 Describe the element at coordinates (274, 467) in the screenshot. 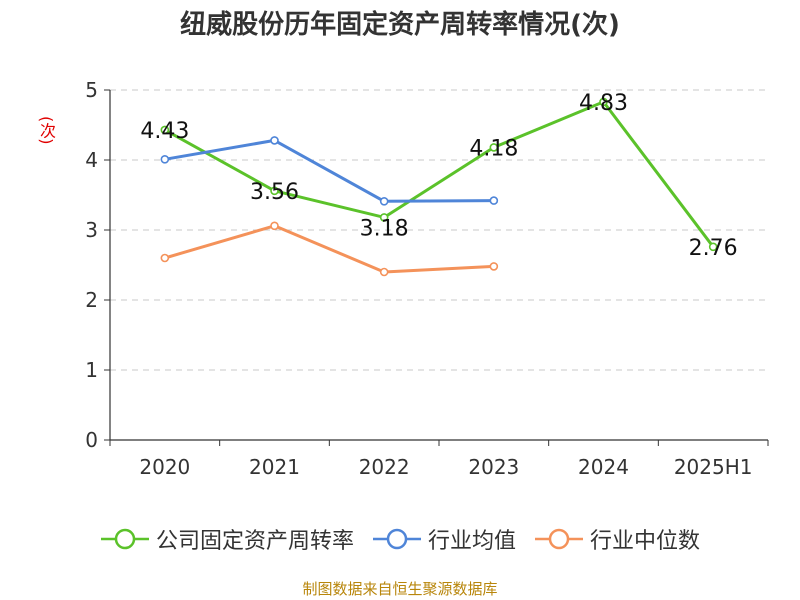

I see `x-tick-label: 2021` at that location.